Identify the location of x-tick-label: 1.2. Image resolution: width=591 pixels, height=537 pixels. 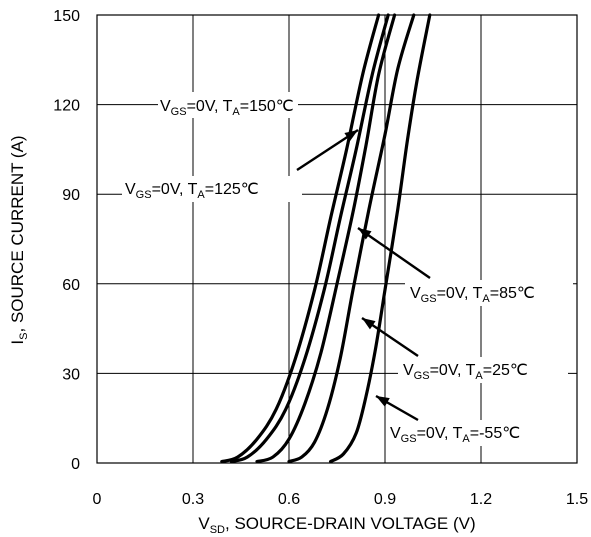
(481, 499).